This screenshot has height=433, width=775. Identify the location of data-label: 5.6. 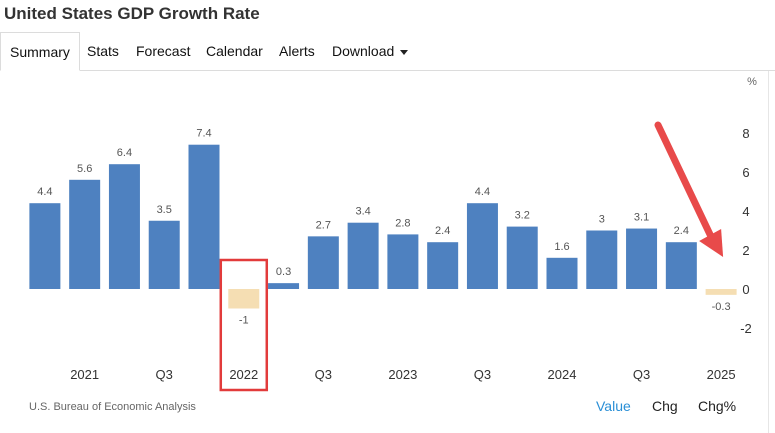
(84, 169).